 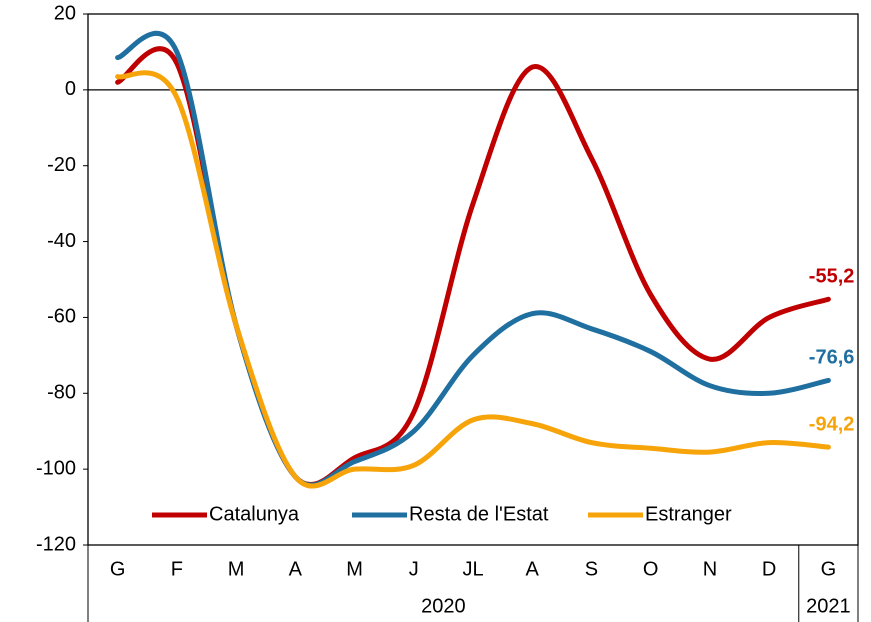 I want to click on y-tick-label: 20, so click(x=65, y=13).